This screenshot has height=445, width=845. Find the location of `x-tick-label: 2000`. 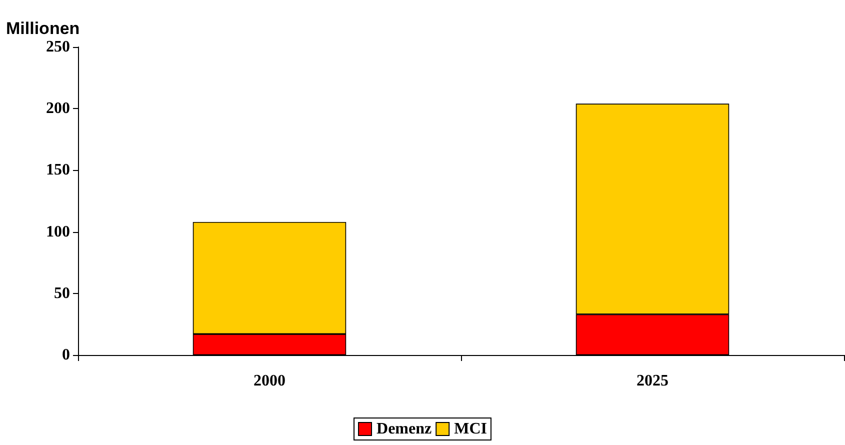

x-tick-label: 2000 is located at coordinates (270, 381).